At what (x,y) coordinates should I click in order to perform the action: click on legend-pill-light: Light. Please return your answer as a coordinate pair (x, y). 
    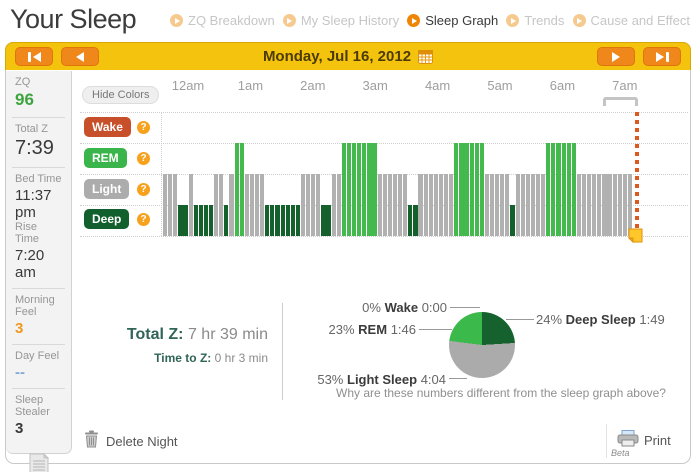
    Looking at the image, I should click on (107, 189).